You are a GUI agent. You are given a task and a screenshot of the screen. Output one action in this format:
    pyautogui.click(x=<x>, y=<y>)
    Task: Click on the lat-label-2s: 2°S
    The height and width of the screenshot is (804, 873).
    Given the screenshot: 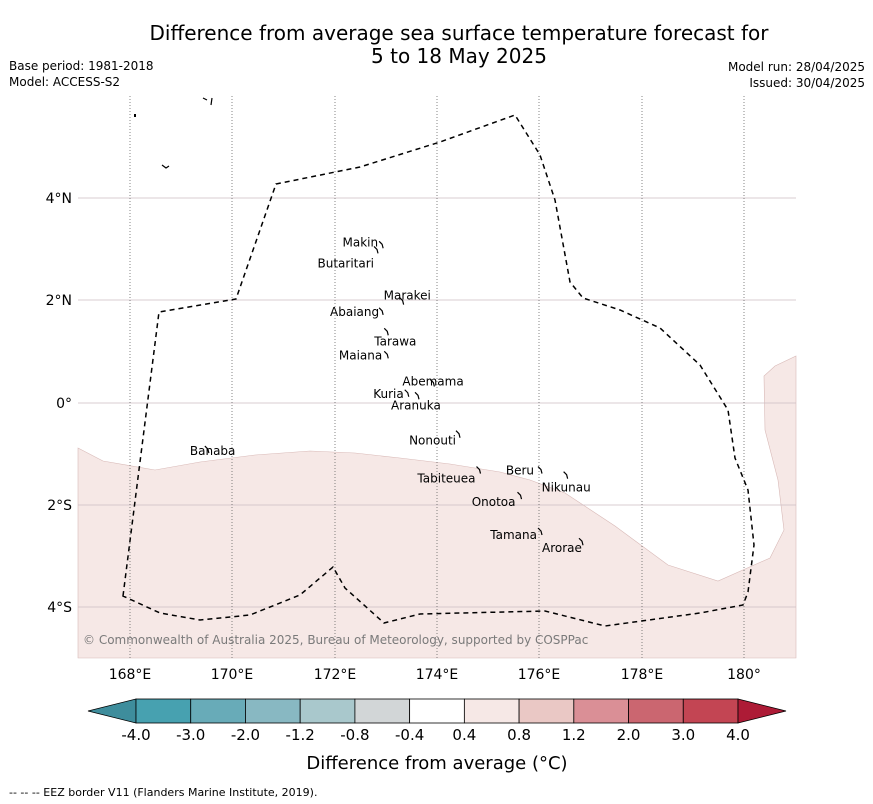 What is the action you would take?
    pyautogui.click(x=59, y=506)
    